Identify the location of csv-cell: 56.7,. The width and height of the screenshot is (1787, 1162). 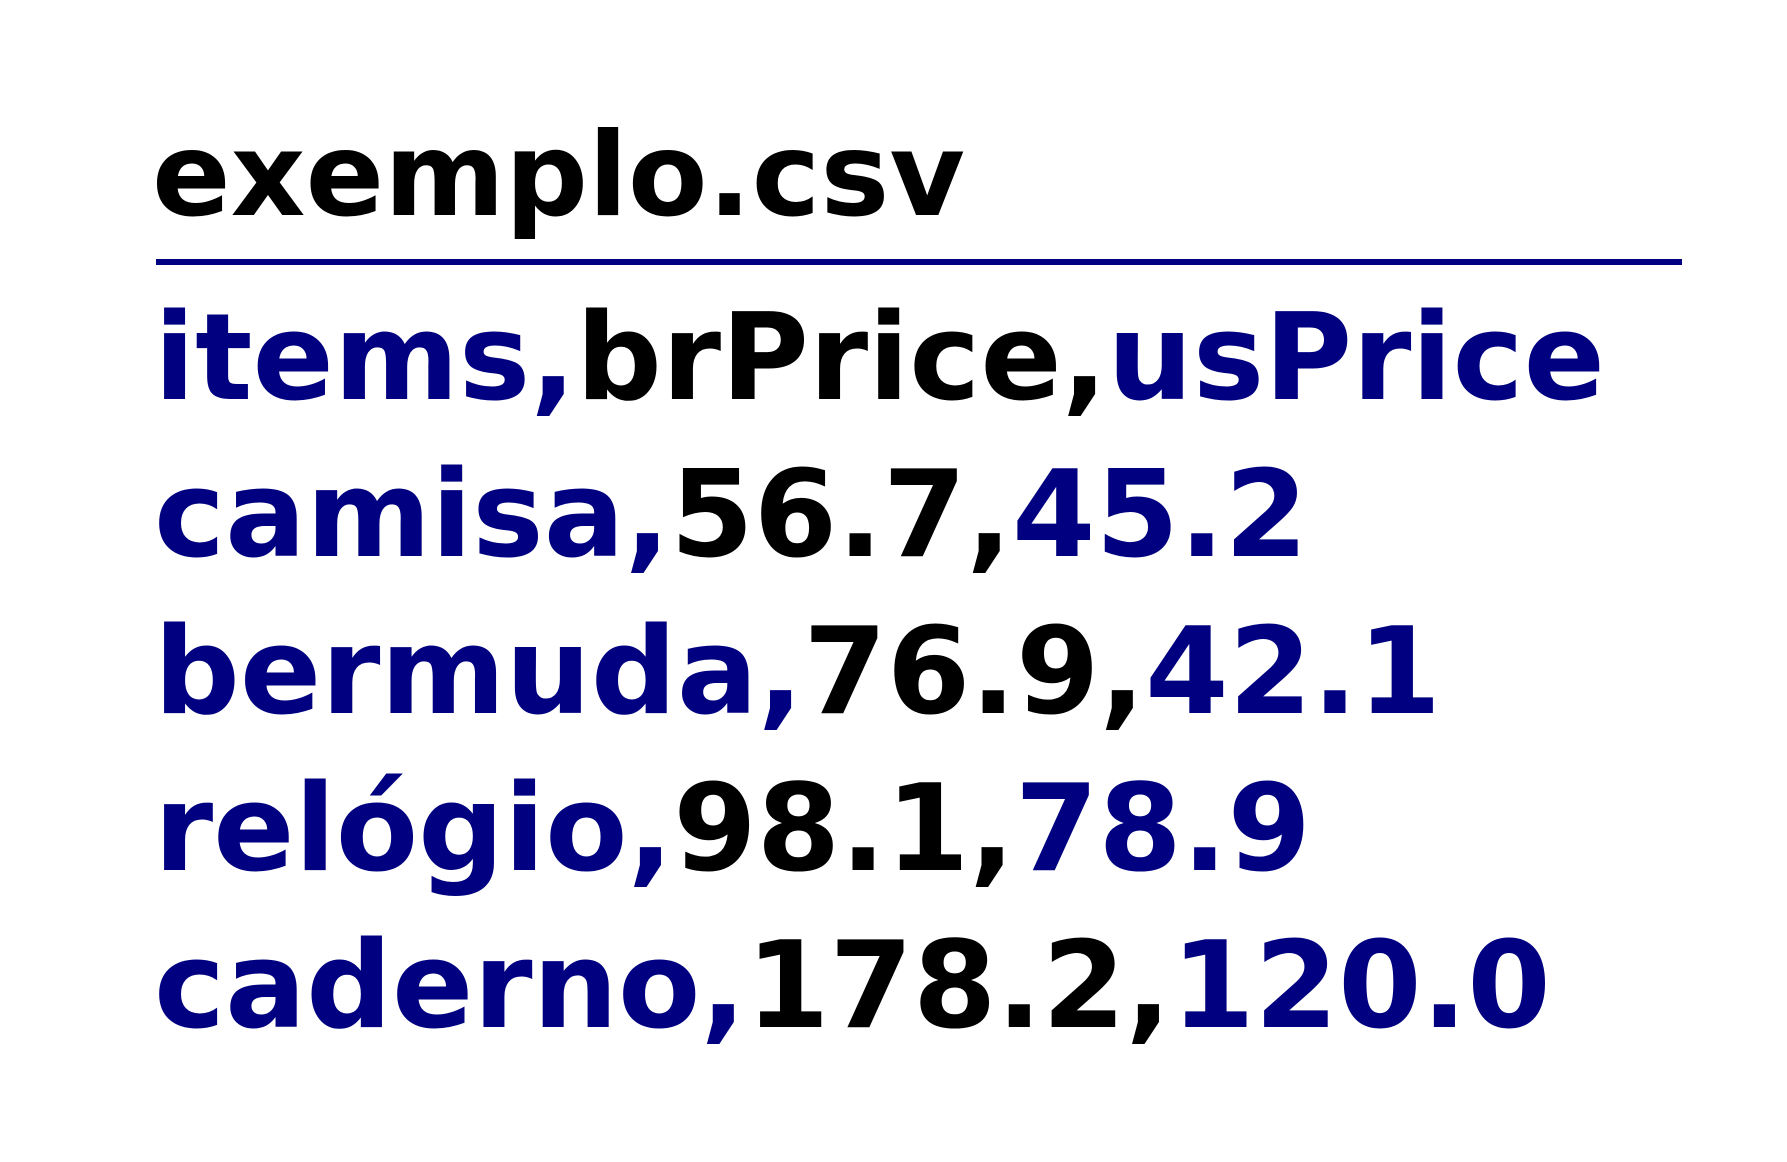
(841, 515).